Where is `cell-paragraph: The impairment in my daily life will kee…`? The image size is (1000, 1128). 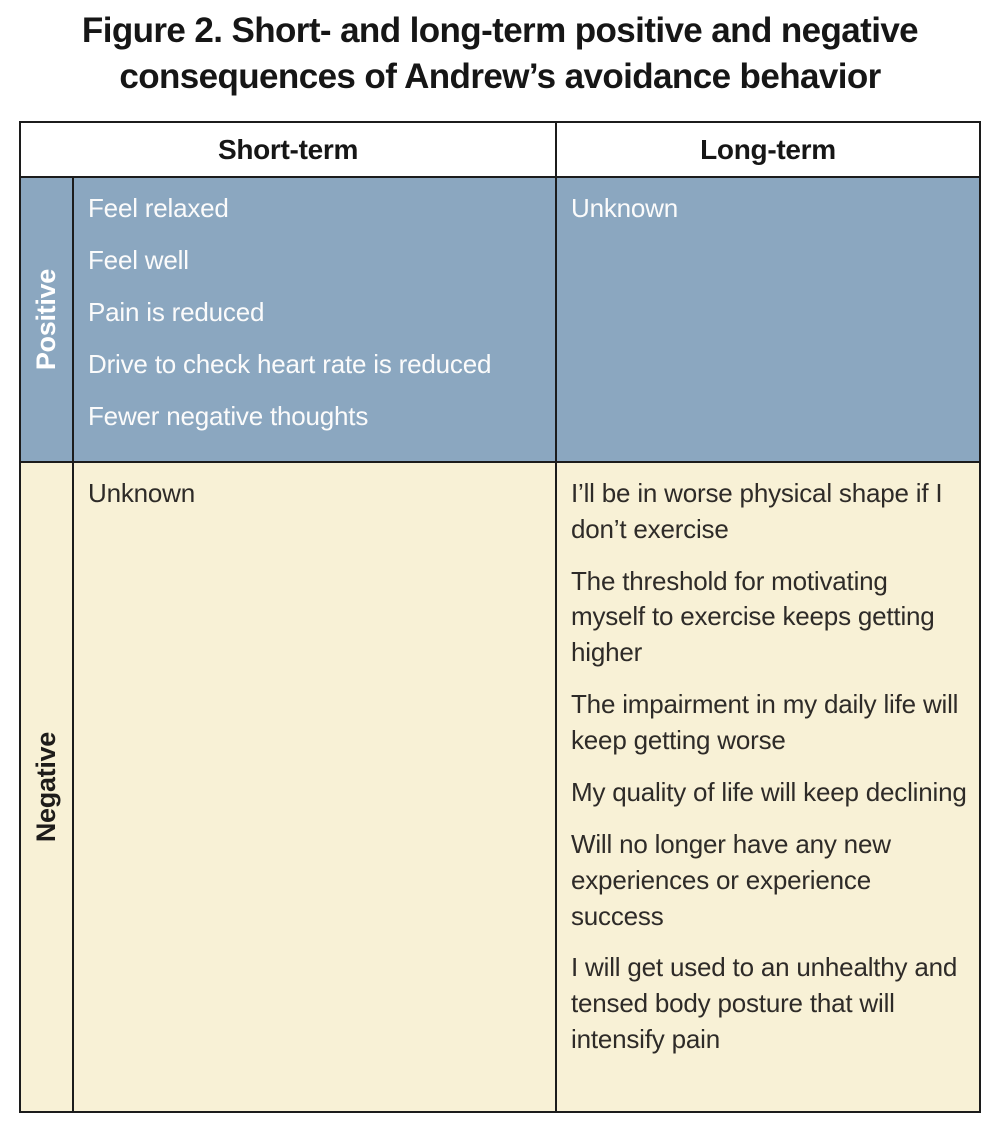 cell-paragraph: The impairment in my daily life will kee… is located at coordinates (765, 722).